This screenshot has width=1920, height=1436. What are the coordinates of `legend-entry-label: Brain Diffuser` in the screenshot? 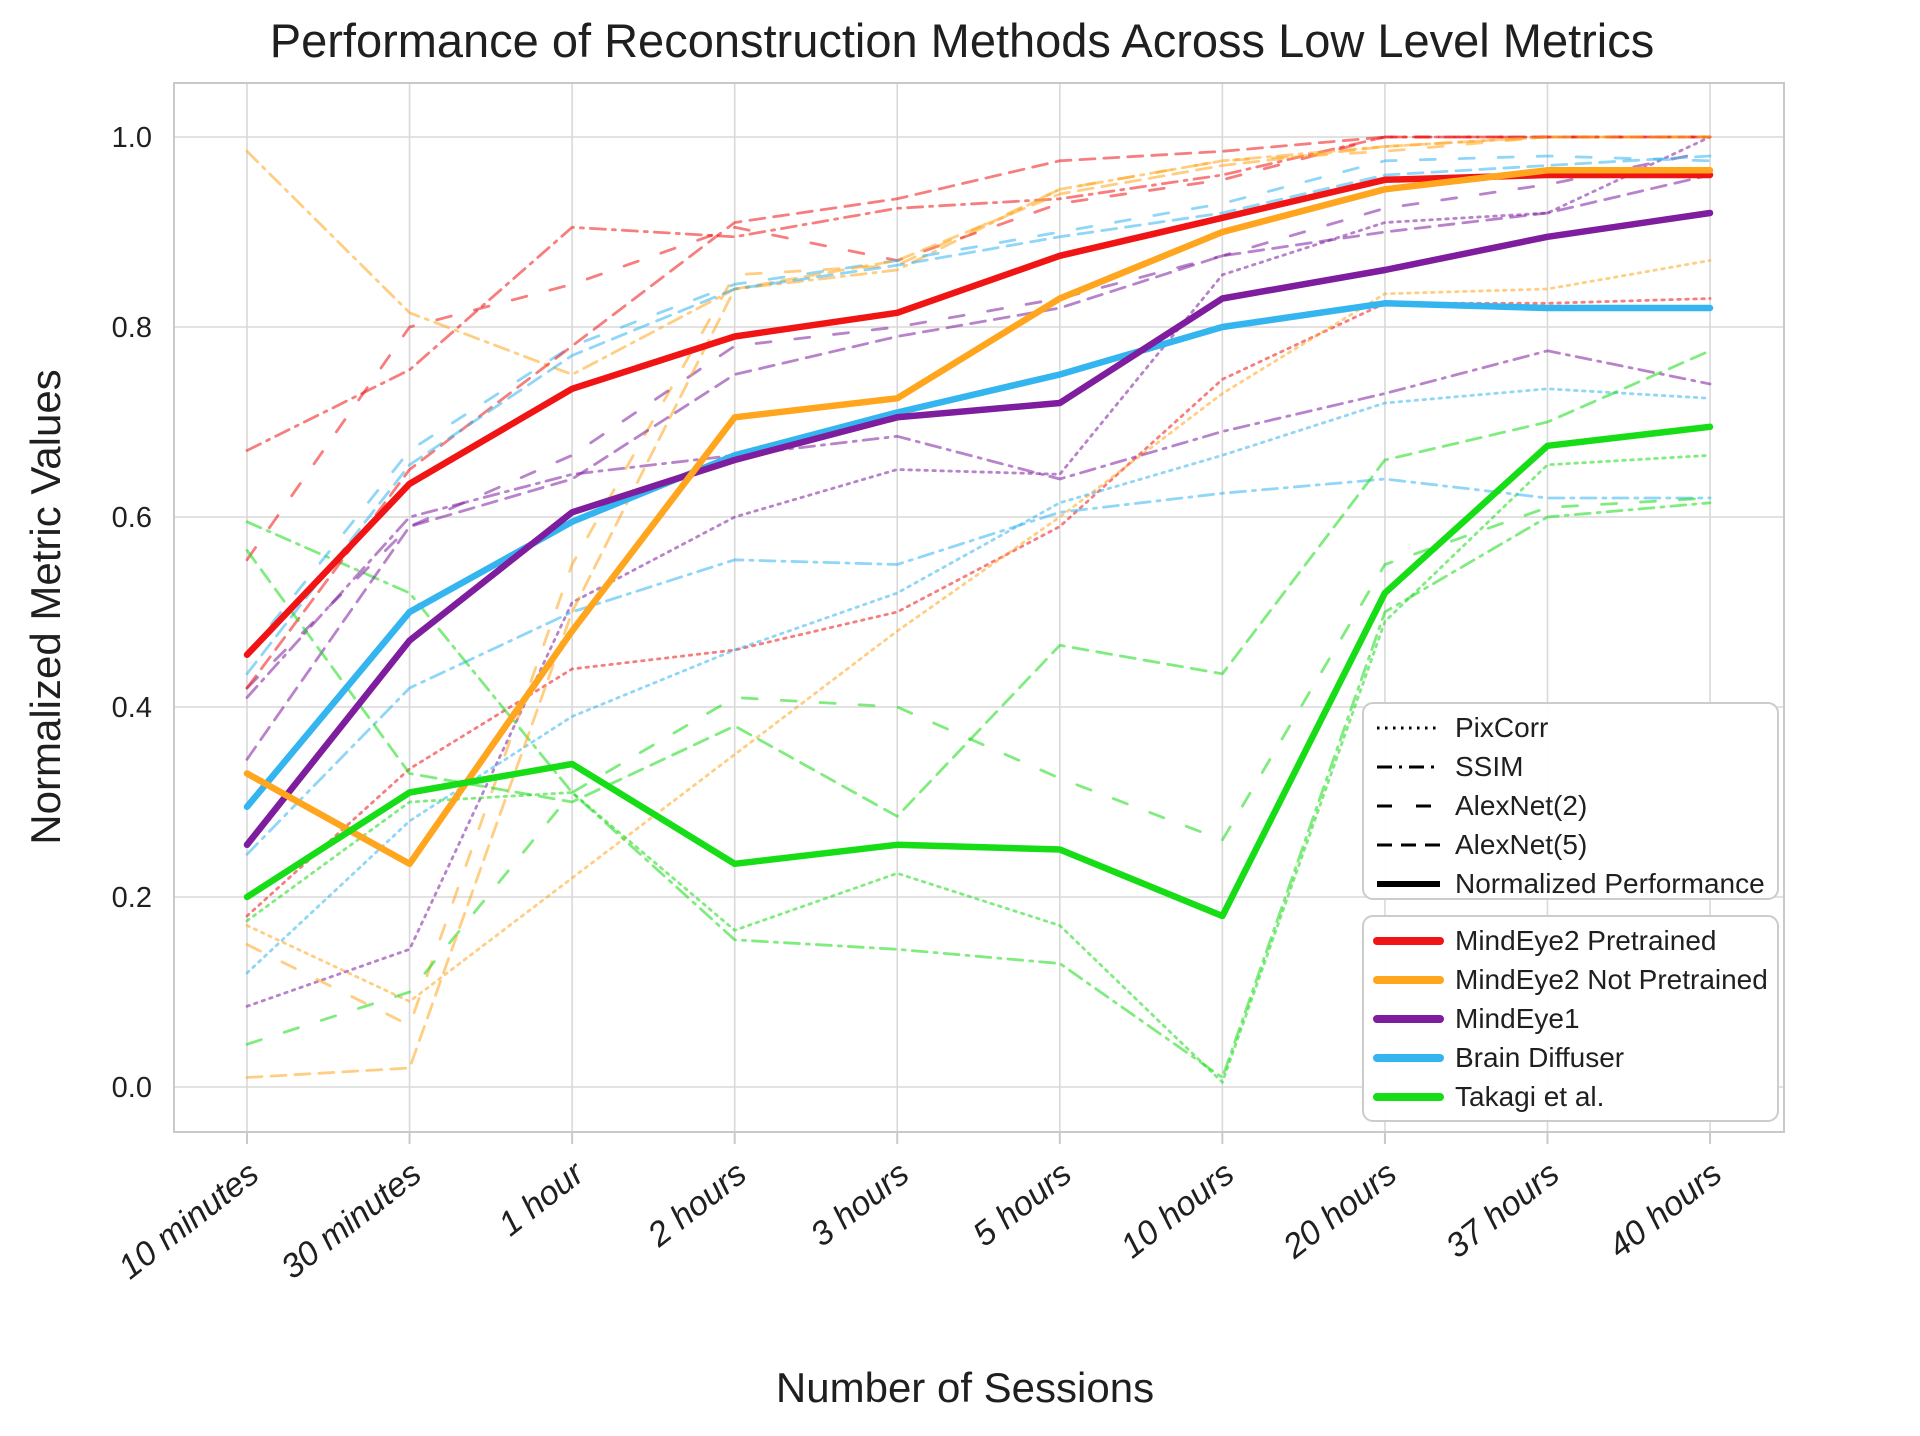 It's located at (1539, 1057).